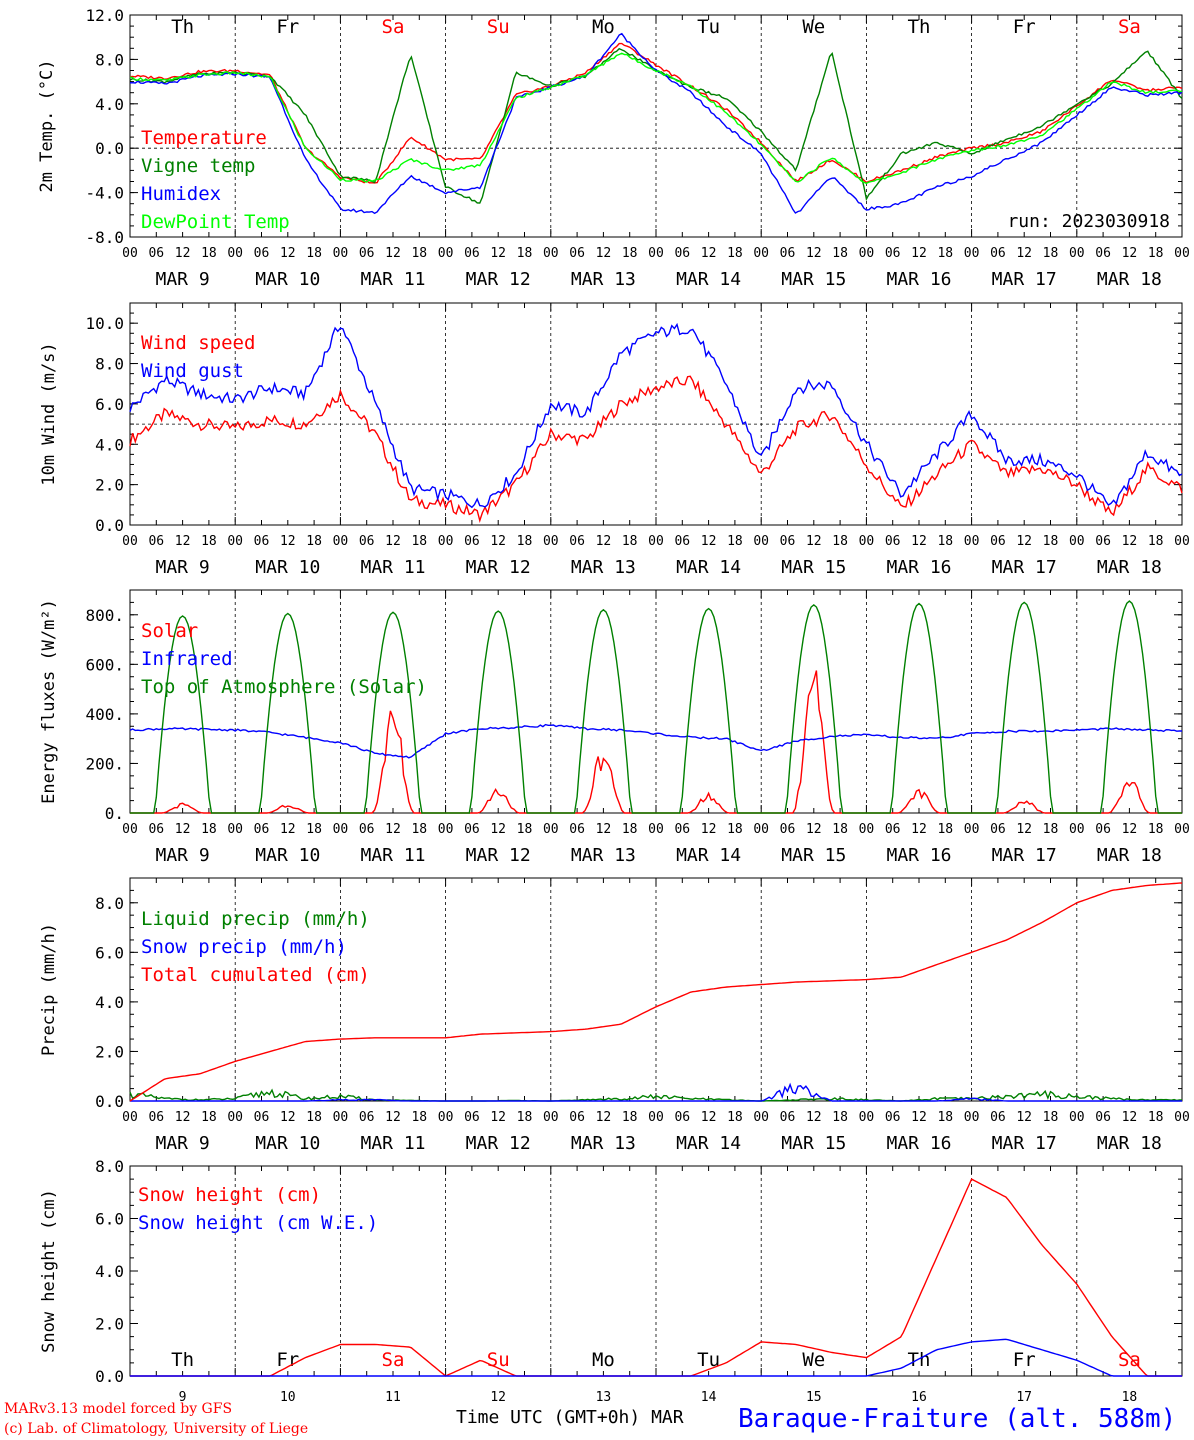  Describe the element at coordinates (1024, 1397) in the screenshot. I see `bottom-day-label: 17` at that location.